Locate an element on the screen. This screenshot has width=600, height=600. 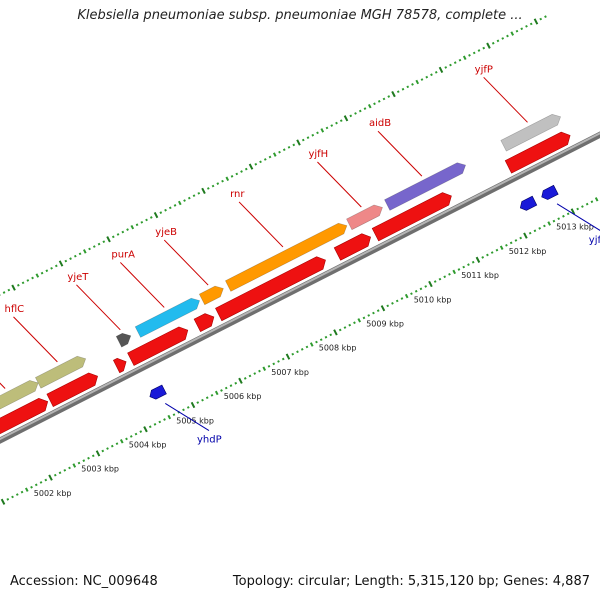
scale-label: 5009 kbp is located at coordinates (385, 323).